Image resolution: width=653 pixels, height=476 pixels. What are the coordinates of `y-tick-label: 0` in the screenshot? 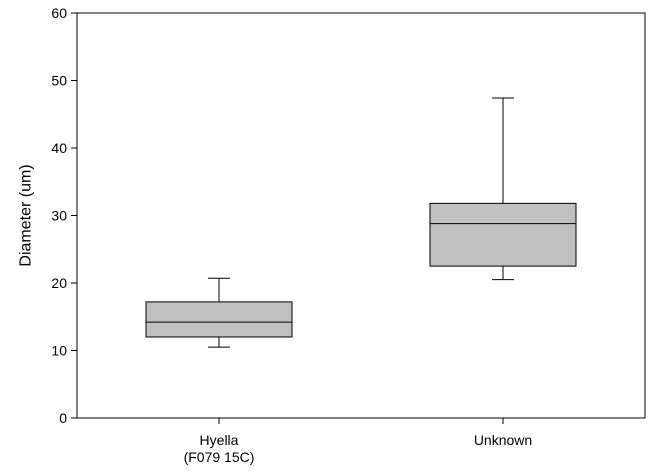 It's located at (63, 418).